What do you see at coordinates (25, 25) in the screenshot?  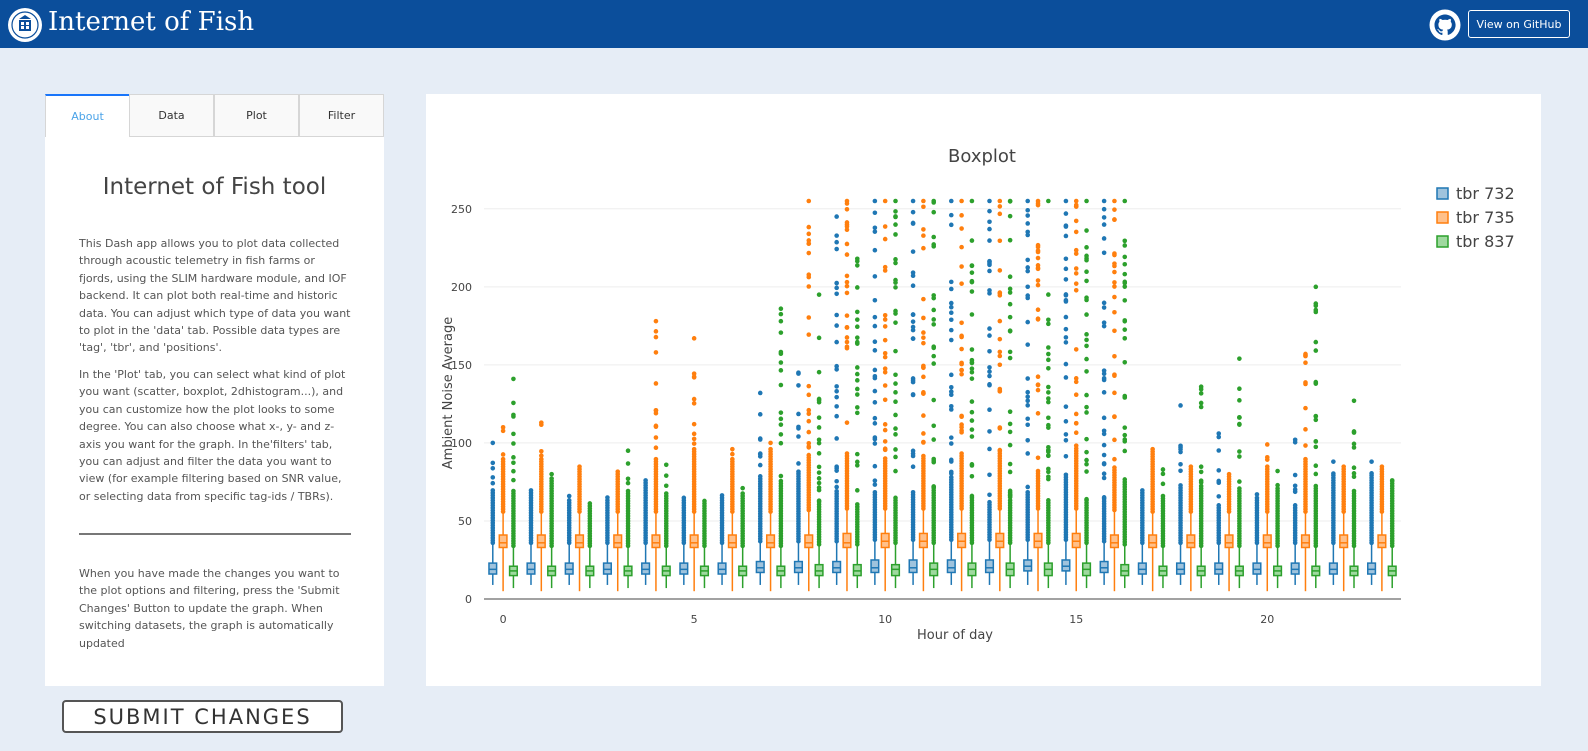 I see `university-seal-icon` at bounding box center [25, 25].